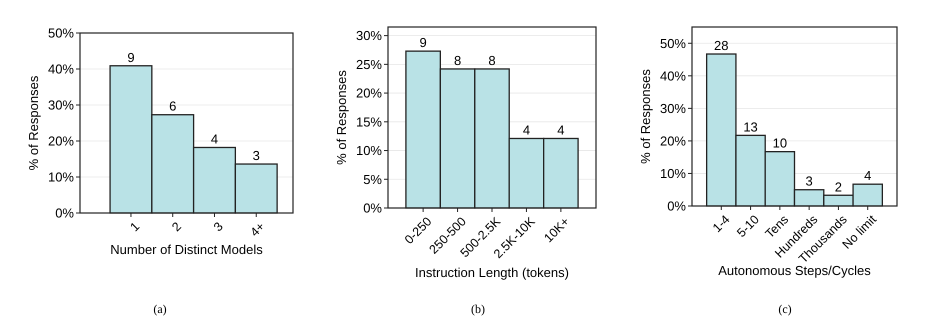 This screenshot has width=940, height=324. What do you see at coordinates (218, 226) in the screenshot?
I see `x-tick-label: 3` at bounding box center [218, 226].